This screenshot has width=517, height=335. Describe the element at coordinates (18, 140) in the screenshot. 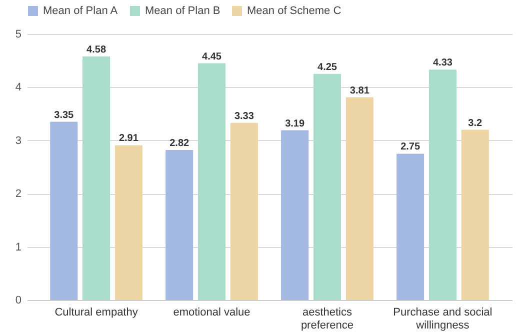

I see `y-tick-label: 3` at that location.